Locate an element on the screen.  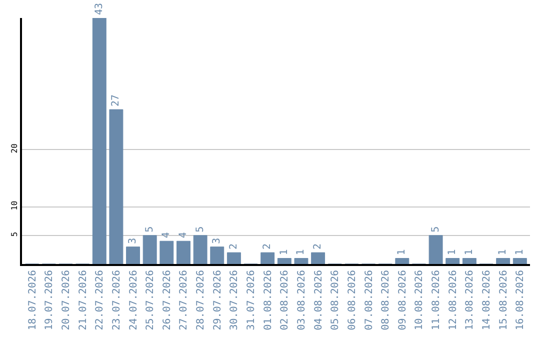
y-tick-label: 20 is located at coordinates (14, 148).